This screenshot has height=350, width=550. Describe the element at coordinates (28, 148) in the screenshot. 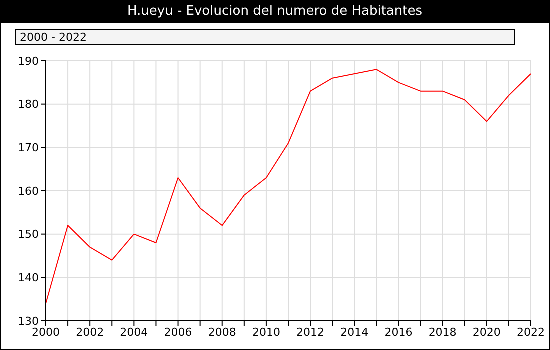

I see `y-tick-label: 170` at that location.